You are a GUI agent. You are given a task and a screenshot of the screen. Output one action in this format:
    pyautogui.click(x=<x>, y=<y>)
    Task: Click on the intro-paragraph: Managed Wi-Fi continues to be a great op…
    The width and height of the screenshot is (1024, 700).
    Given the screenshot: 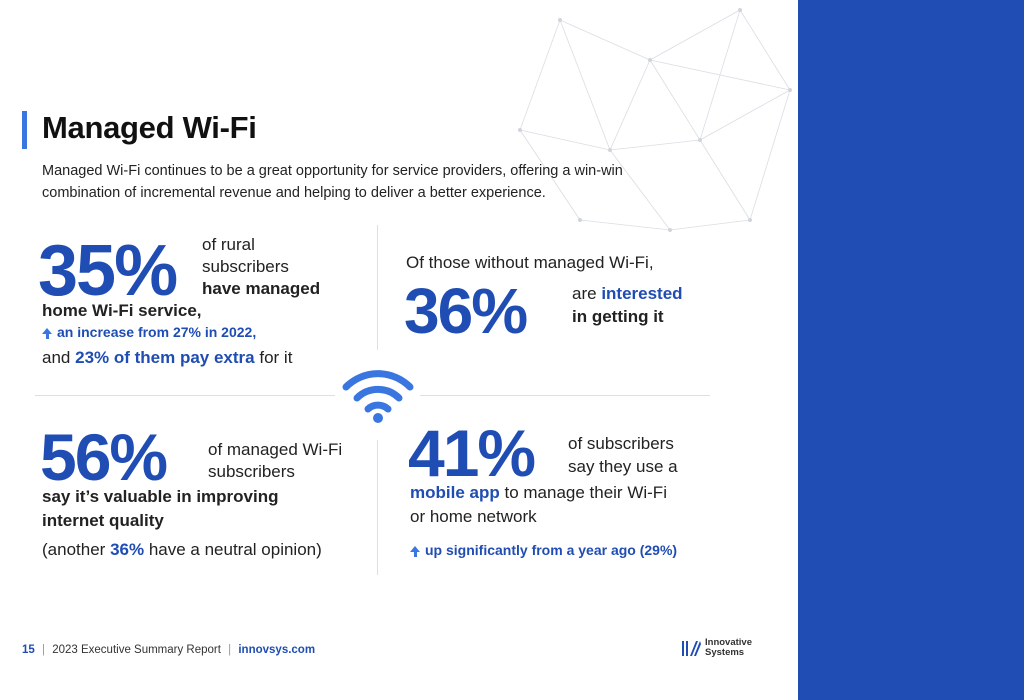 What is the action you would take?
    pyautogui.click(x=332, y=182)
    